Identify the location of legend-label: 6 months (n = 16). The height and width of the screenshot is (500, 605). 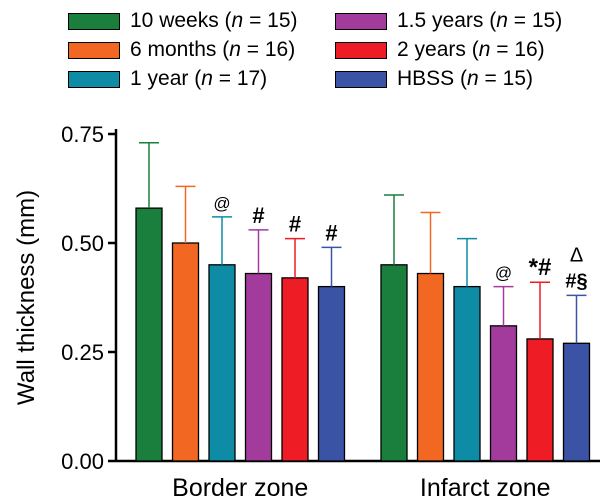
(213, 49).